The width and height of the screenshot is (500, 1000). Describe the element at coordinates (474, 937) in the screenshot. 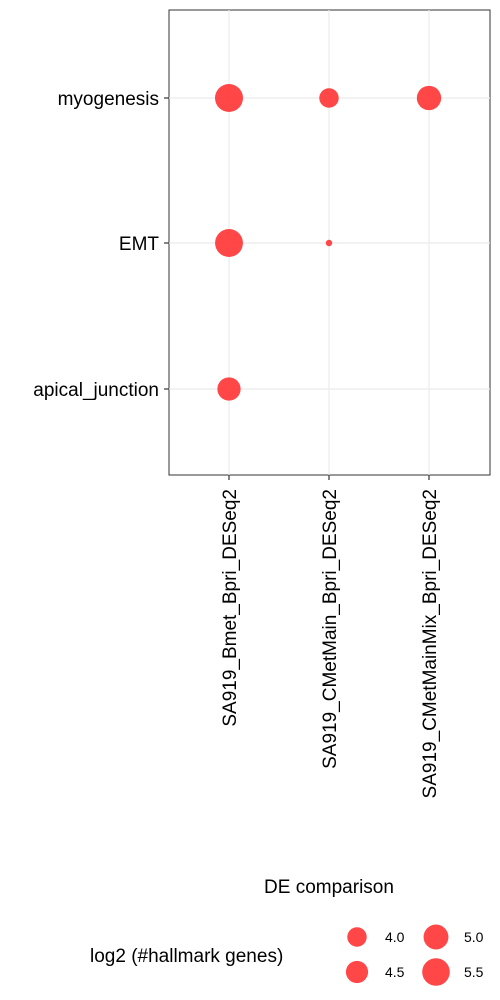

I see `legend-label: 5.0` at that location.